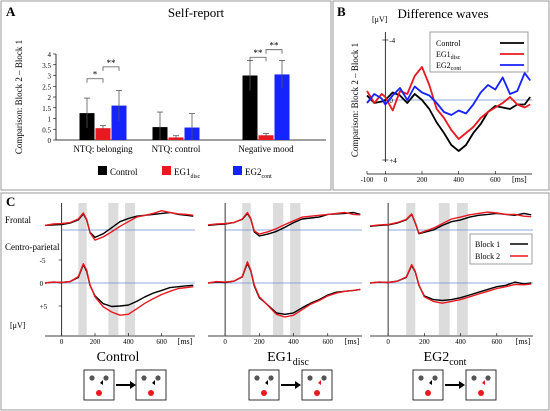 This screenshot has height=411, width=550. I want to click on panel-b-xtick-label: 0, so click(386, 180).